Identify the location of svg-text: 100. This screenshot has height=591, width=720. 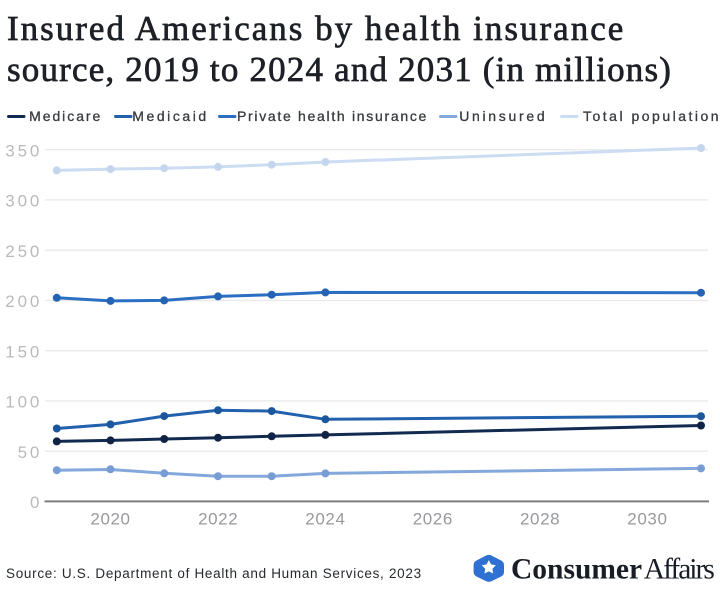
(23, 402).